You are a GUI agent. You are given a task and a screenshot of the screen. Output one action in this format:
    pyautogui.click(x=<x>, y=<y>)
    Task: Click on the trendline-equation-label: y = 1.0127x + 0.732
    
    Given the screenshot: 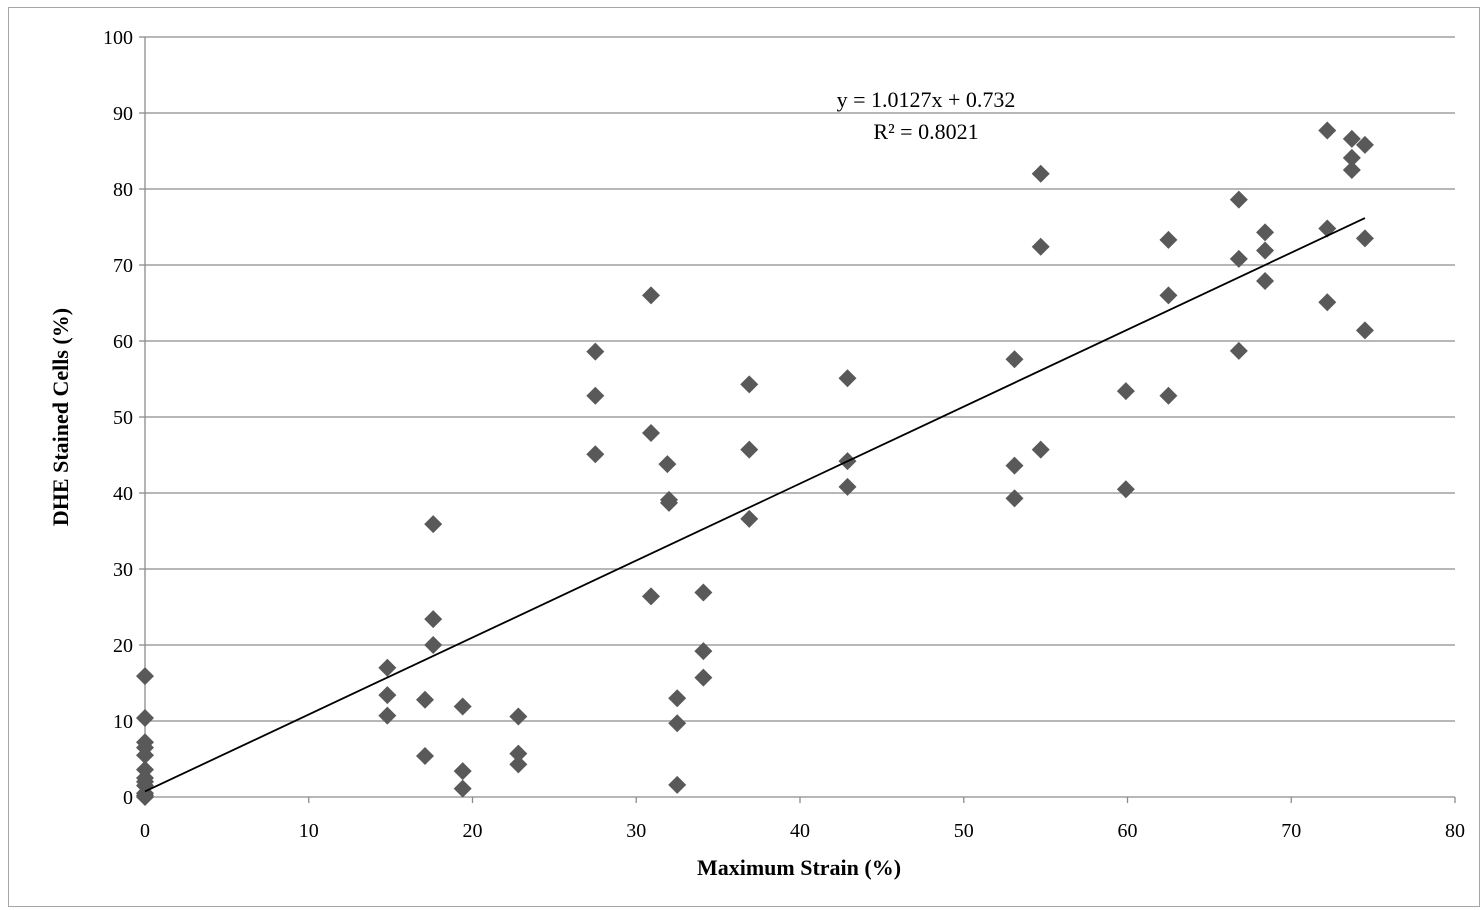 What is the action you would take?
    pyautogui.click(x=926, y=99)
    